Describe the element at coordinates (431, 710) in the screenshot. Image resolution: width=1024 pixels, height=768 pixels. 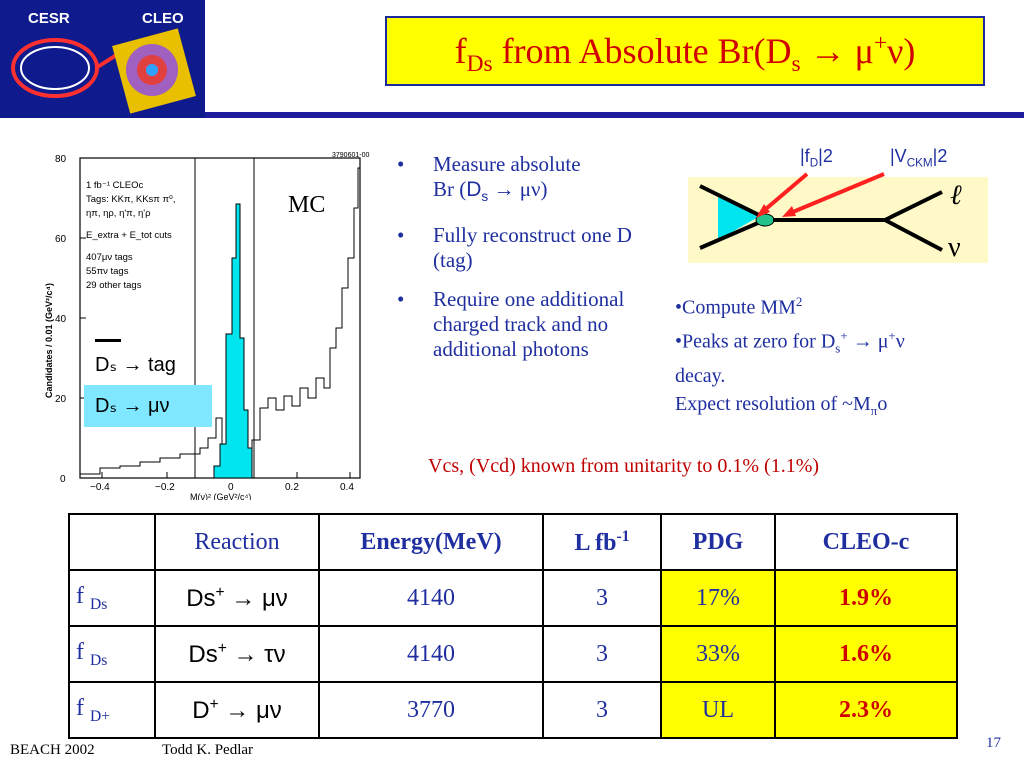
I see `cell-energy: 3770` at that location.